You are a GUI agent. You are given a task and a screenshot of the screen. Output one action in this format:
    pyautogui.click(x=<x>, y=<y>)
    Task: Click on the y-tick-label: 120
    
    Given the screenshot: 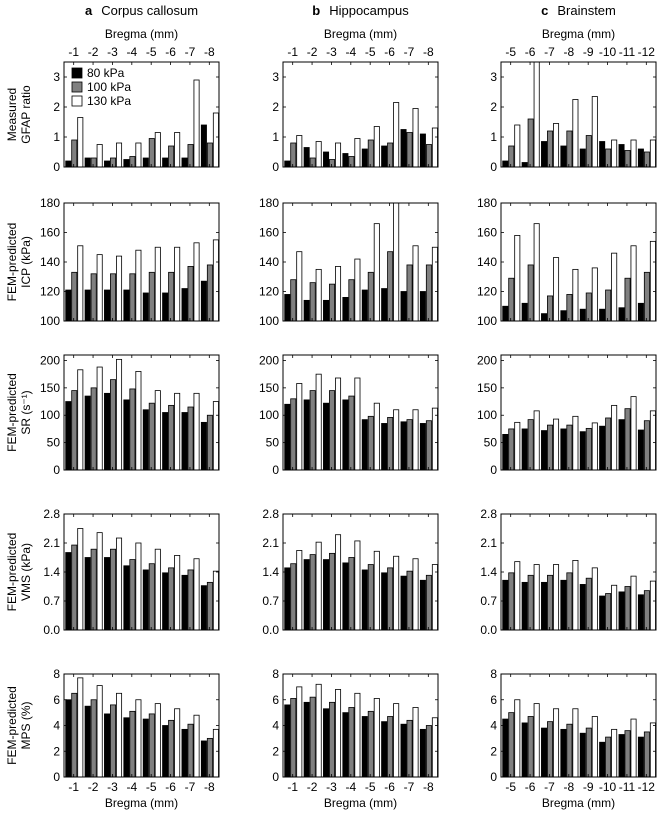 What is the action you would take?
    pyautogui.click(x=269, y=292)
    